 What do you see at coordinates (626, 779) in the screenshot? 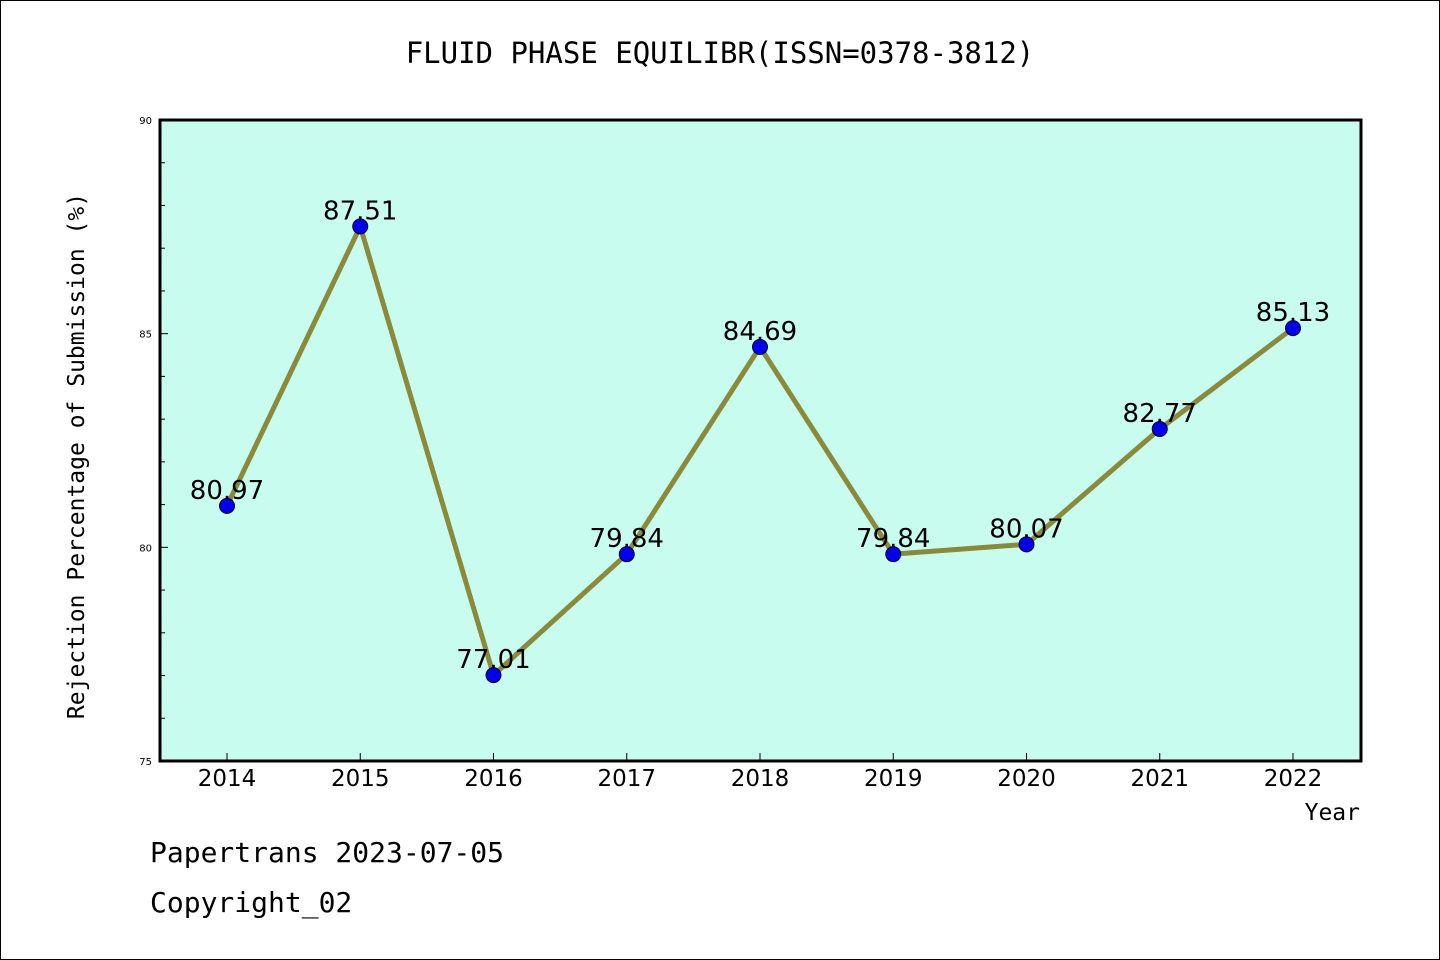
I see `x-tick-label: 2017` at bounding box center [626, 779].